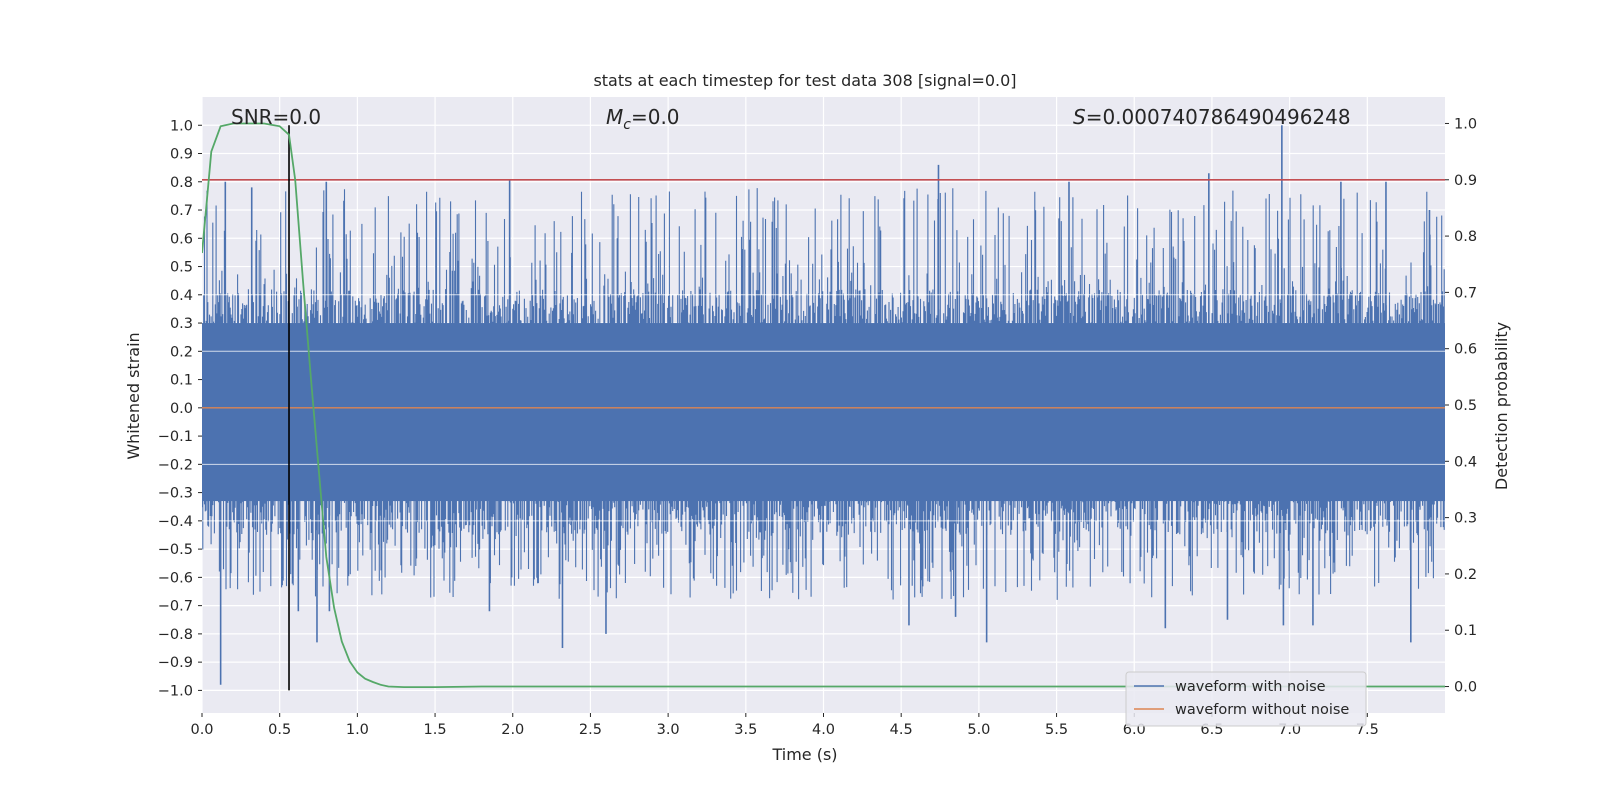  I want to click on chirp-mass-annotation: Mc=0.0, so click(643, 119).